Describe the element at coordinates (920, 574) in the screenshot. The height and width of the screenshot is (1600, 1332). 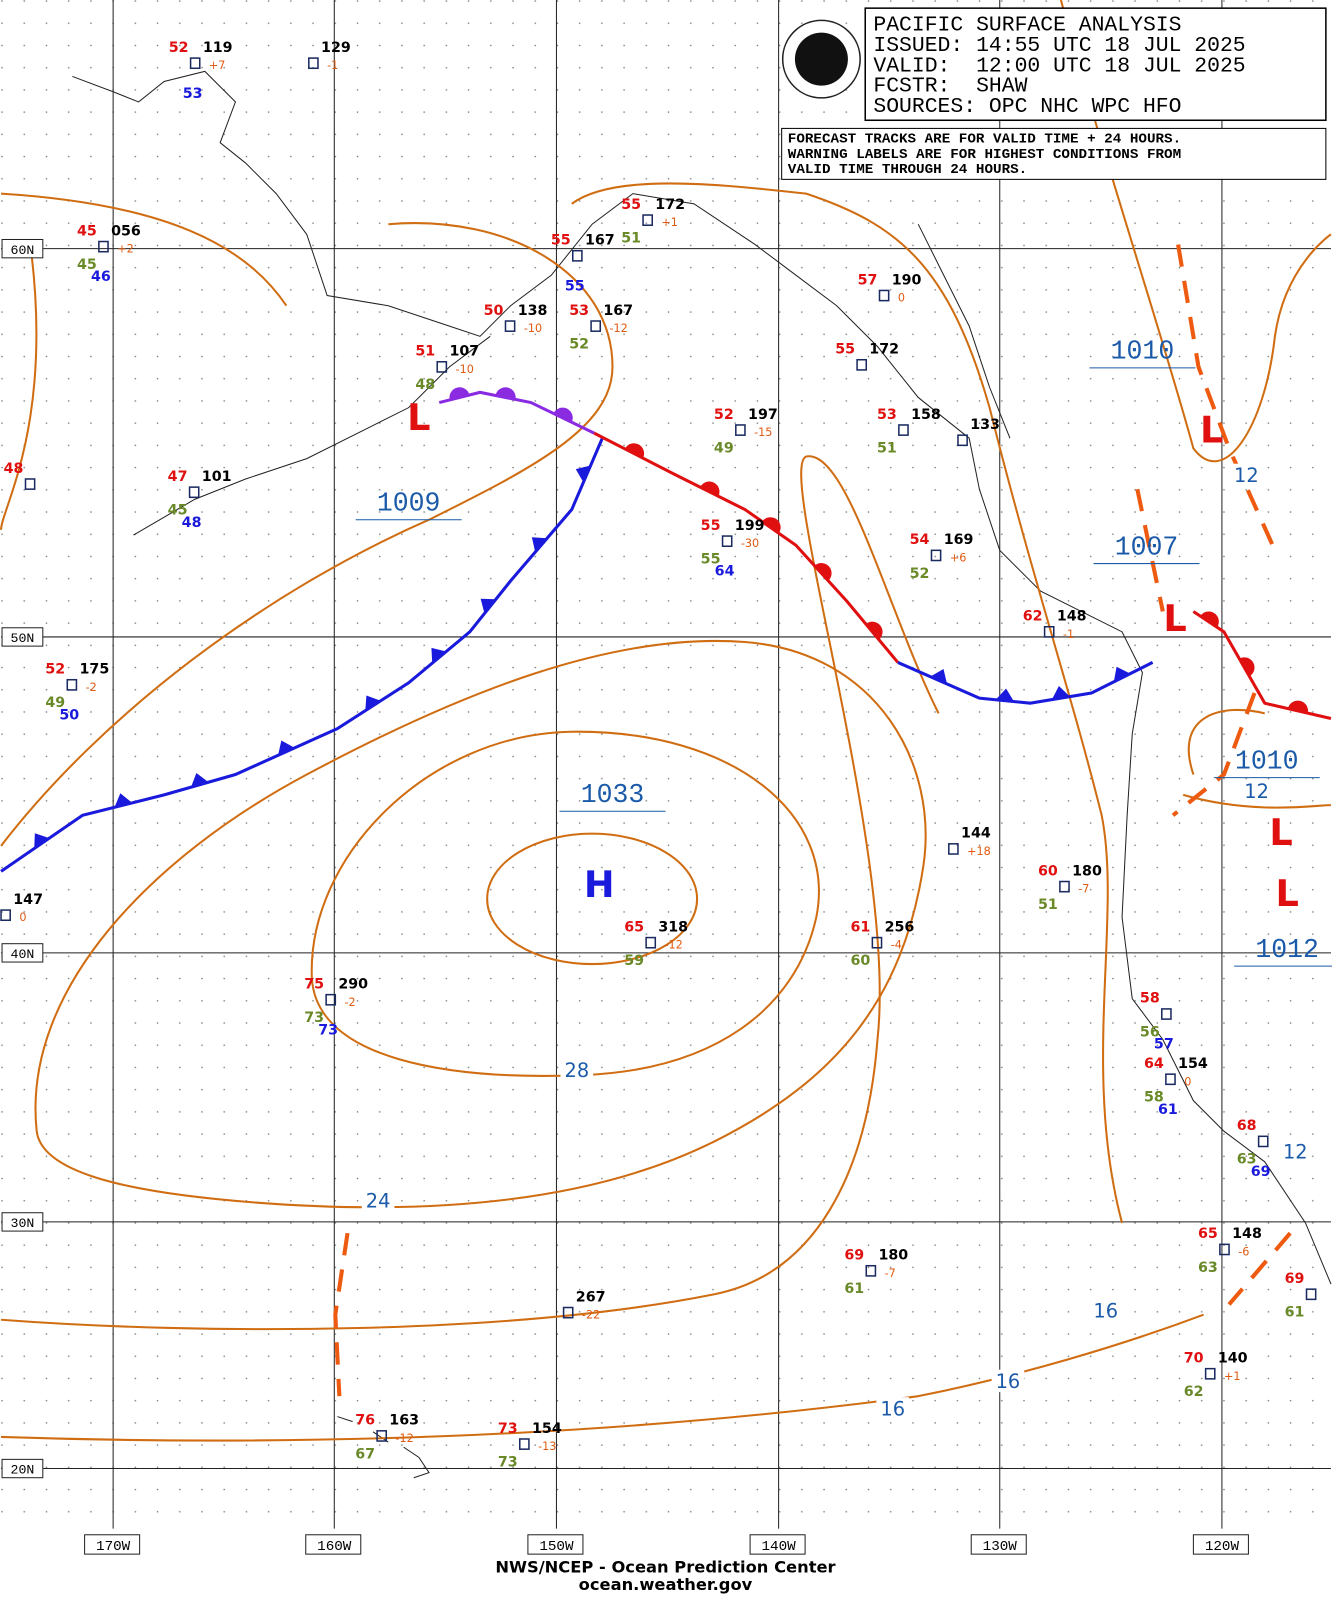
I see `dew-point: 52` at that location.